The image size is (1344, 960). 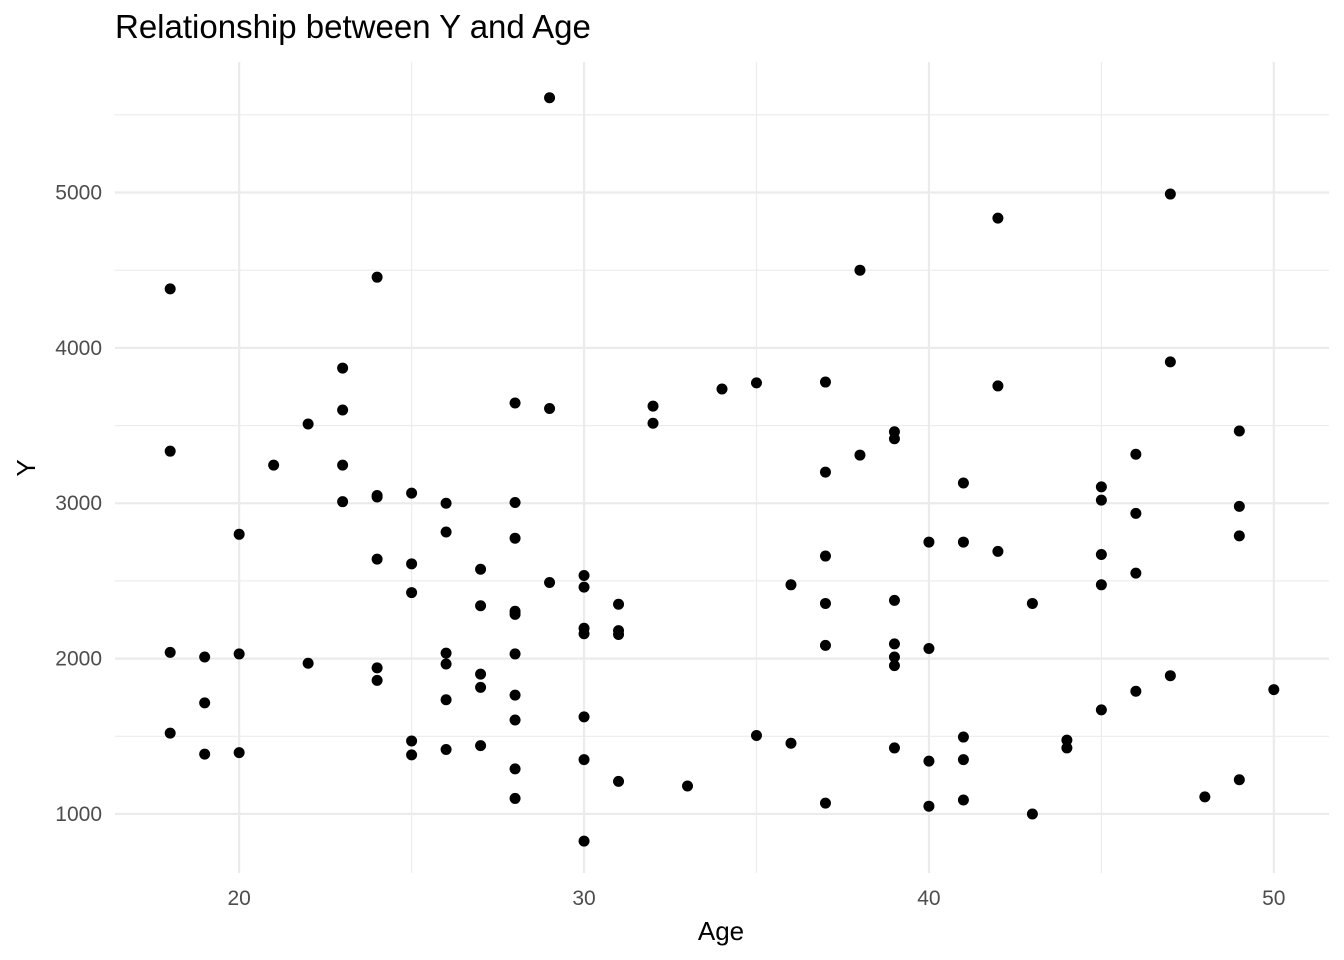 What do you see at coordinates (583, 898) in the screenshot?
I see `x-tick-label: 30` at bounding box center [583, 898].